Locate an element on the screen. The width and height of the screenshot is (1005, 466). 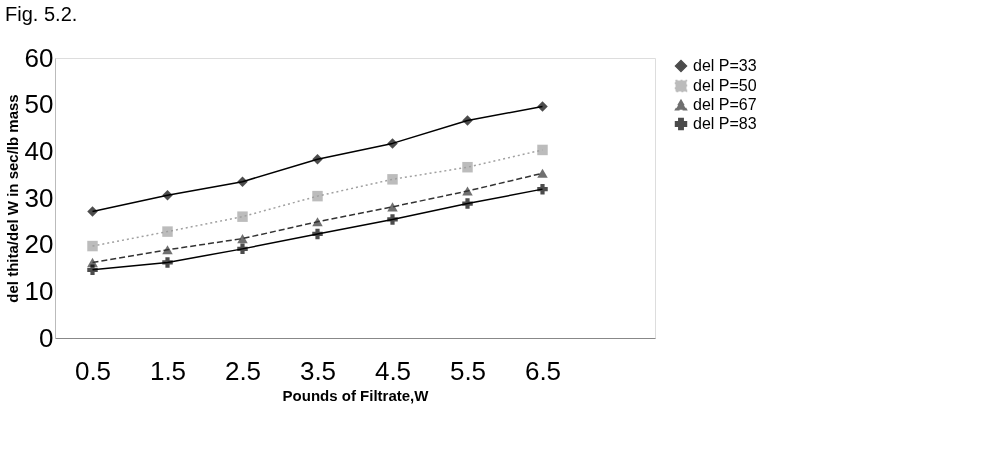
y-tick-label: 0 is located at coordinates (46, 337).